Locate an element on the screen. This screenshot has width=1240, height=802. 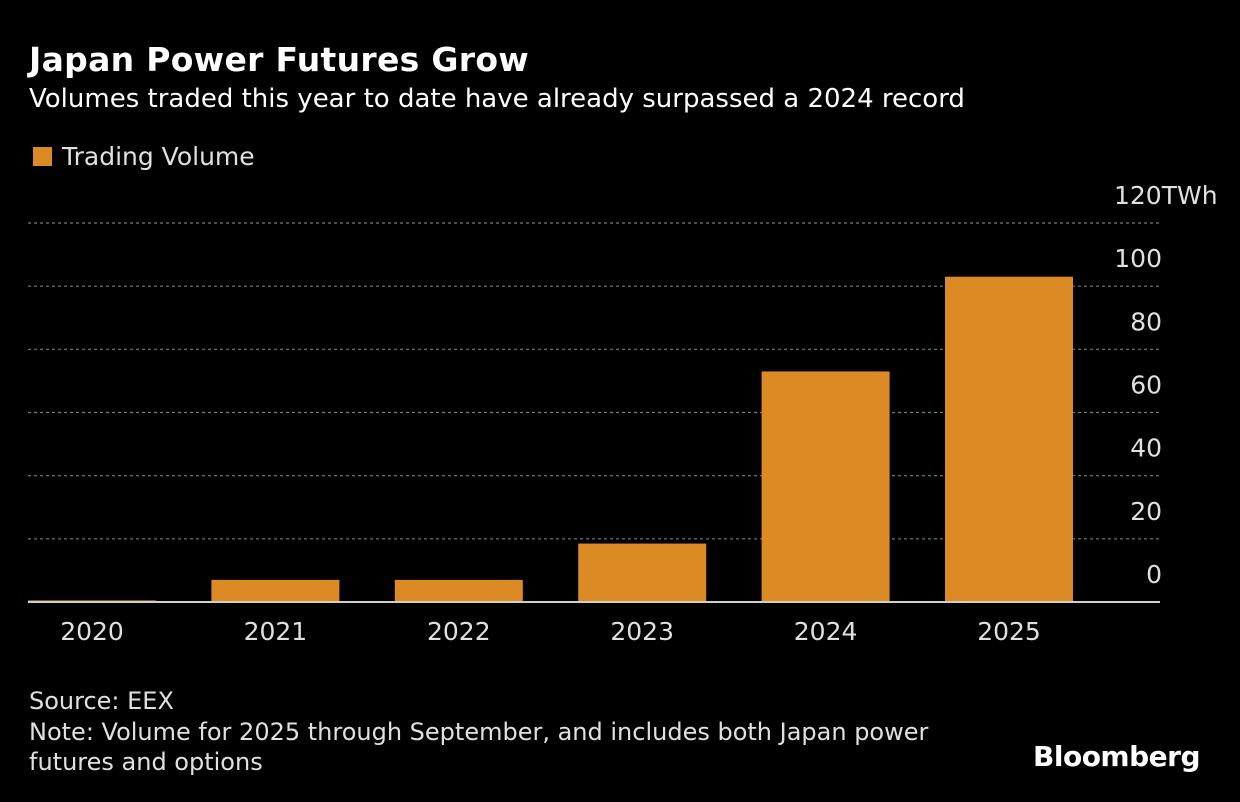
x-tick-label-2022: 2022 is located at coordinates (459, 631).